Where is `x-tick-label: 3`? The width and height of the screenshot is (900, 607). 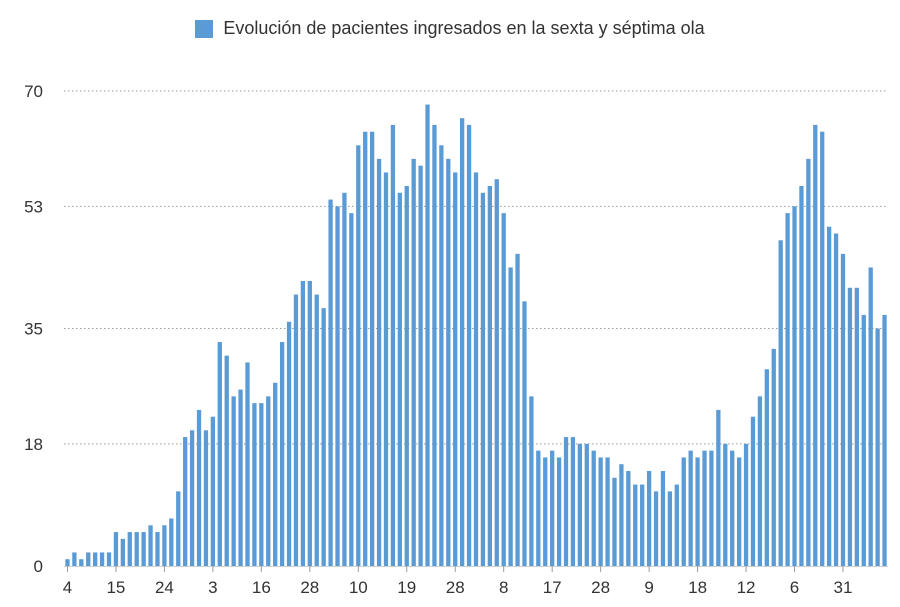
x-tick-label: 3 is located at coordinates (212, 587).